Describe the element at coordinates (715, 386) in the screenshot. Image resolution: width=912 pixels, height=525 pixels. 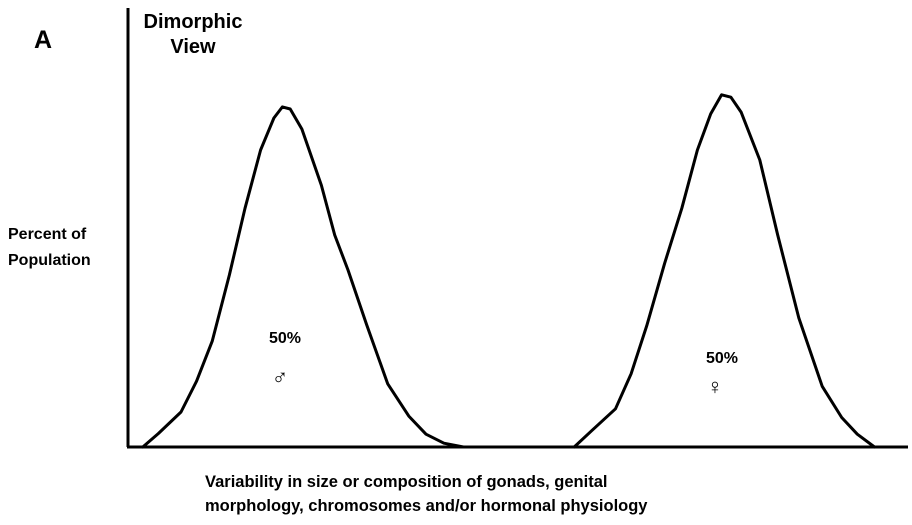
I see `female-symbol-icon: ♀` at that location.